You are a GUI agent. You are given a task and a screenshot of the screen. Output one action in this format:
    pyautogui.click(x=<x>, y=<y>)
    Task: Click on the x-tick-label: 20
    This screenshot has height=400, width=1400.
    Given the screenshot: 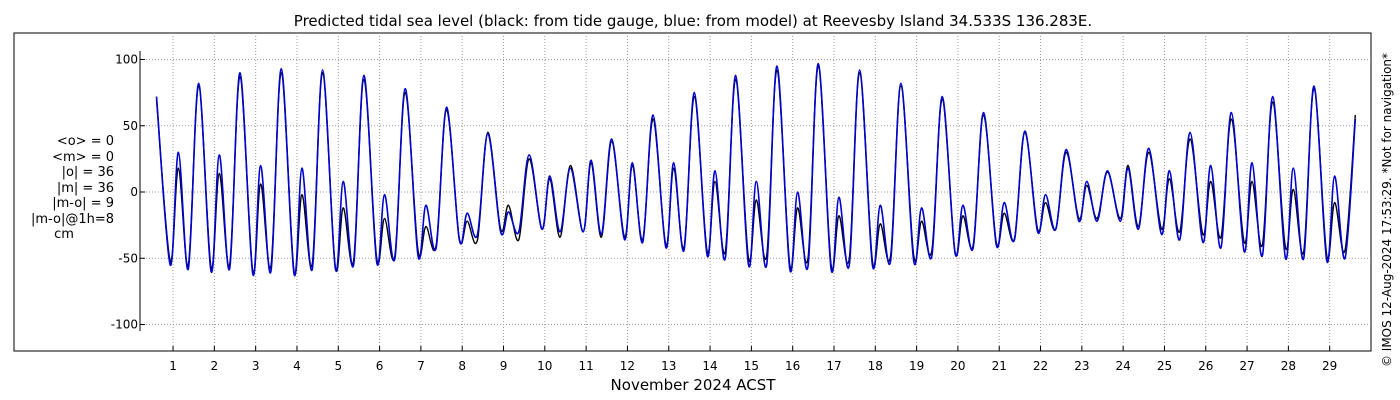 What is the action you would take?
    pyautogui.click(x=957, y=366)
    